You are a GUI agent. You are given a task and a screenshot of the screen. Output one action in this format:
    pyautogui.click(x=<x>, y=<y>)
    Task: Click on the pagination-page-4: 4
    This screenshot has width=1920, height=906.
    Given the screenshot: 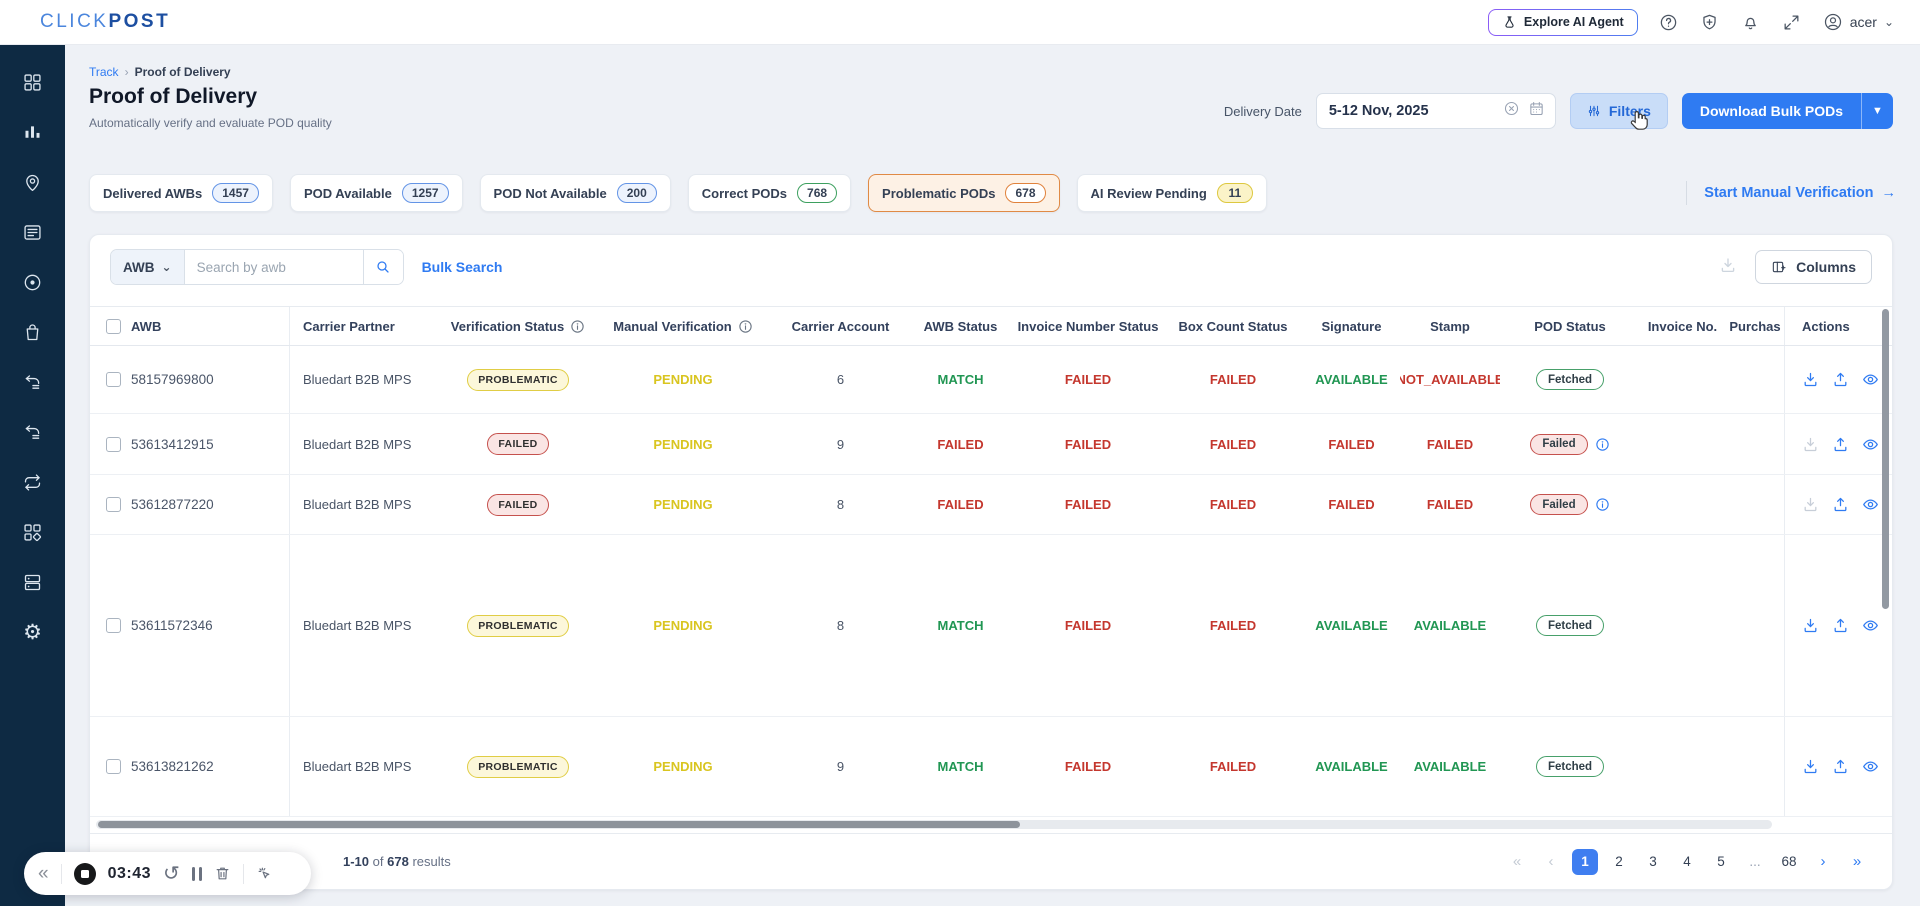 What is the action you would take?
    pyautogui.click(x=1687, y=861)
    